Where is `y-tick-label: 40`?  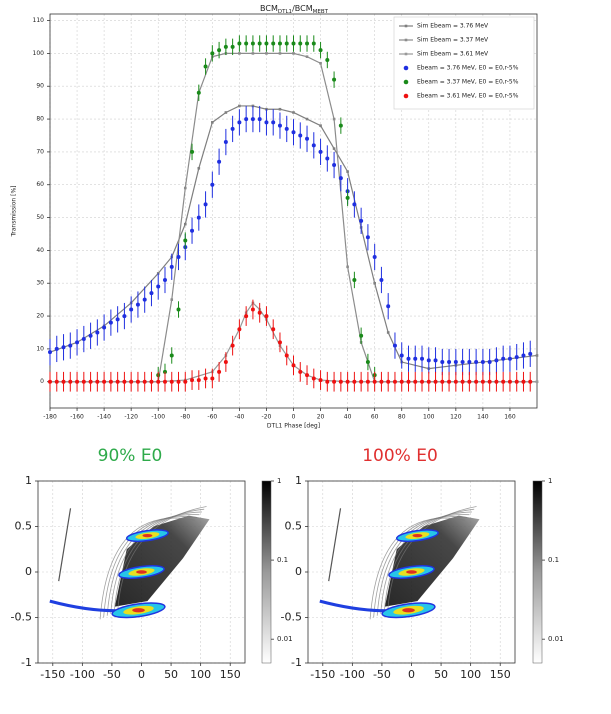
y-tick-label: 40 is located at coordinates (40, 250).